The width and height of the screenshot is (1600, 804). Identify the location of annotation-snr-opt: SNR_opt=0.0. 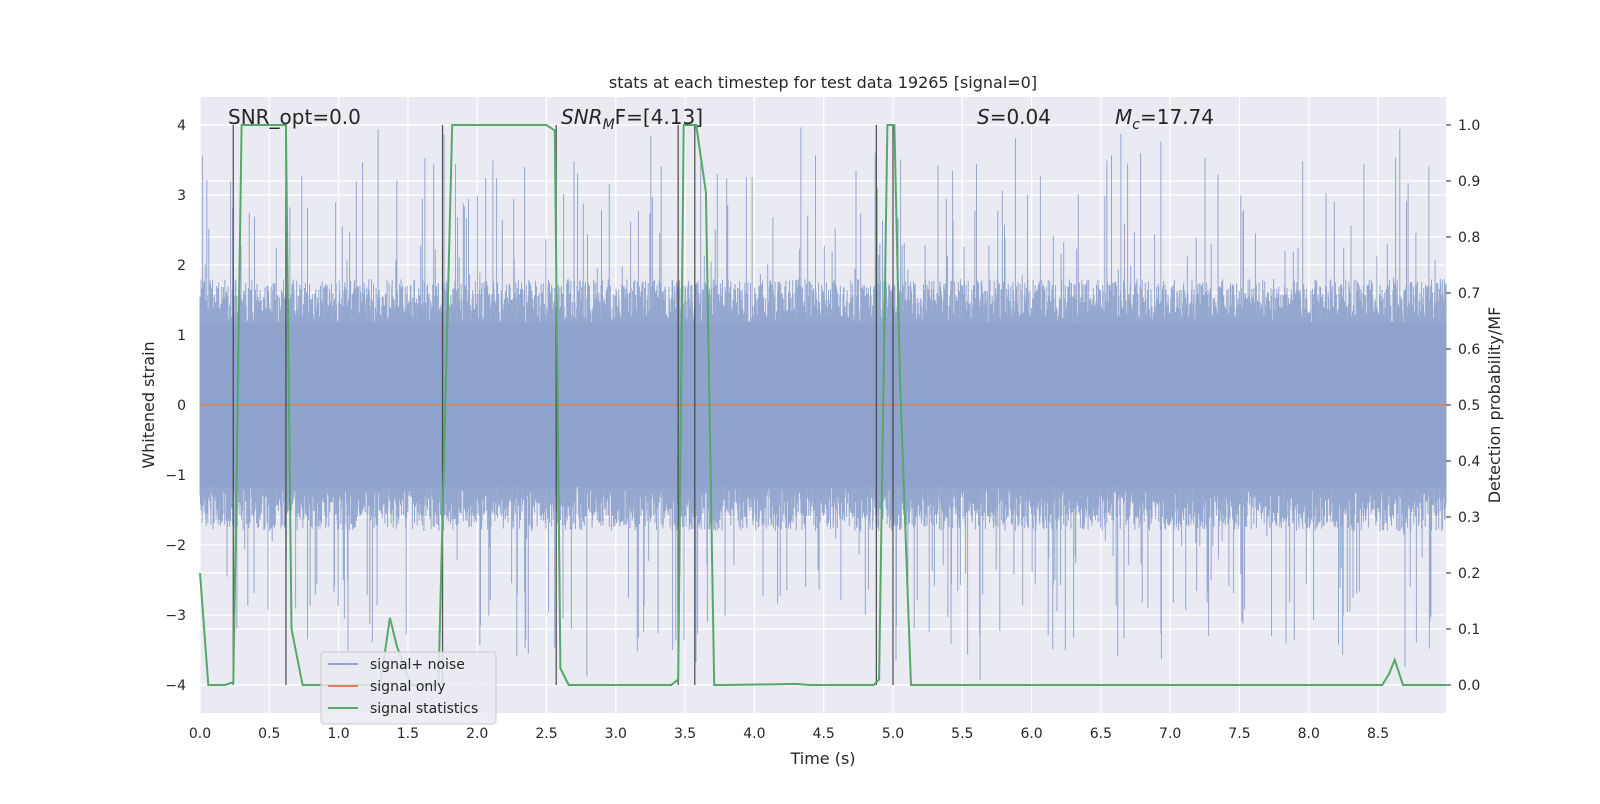
(294, 117).